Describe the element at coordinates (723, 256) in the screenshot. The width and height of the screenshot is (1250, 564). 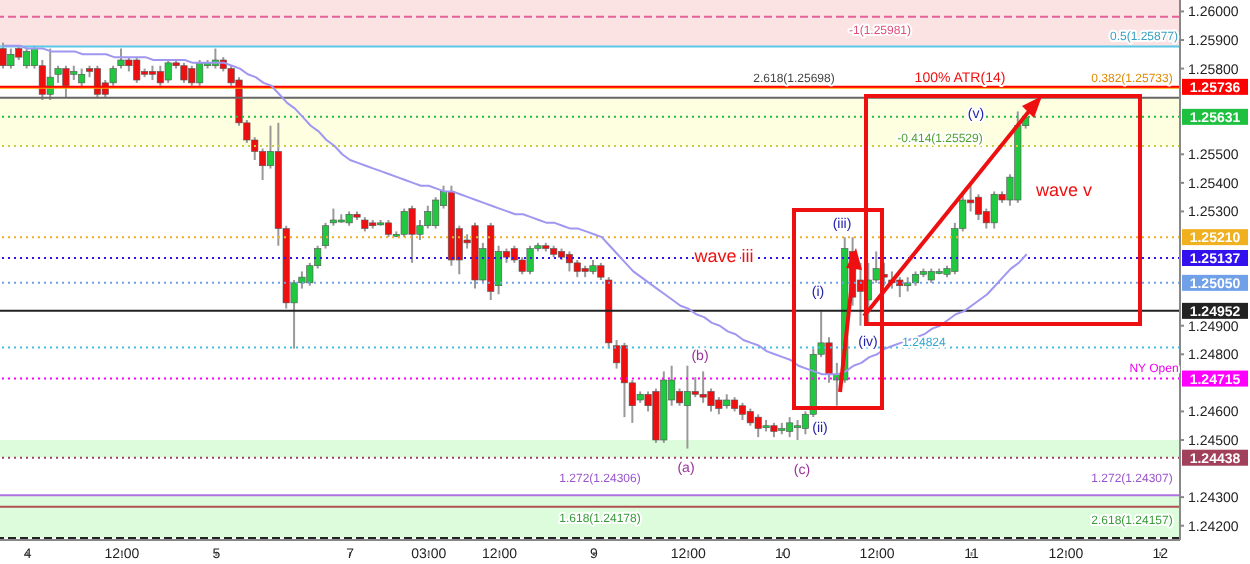
I see `annotation: wave iii` at that location.